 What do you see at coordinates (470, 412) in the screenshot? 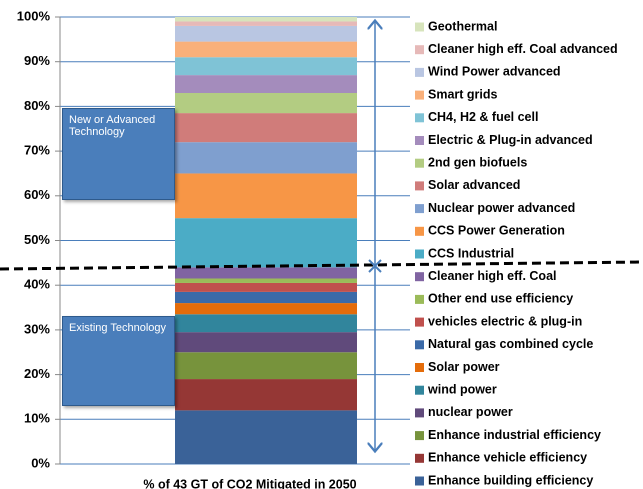
I see `legend-label: nuclear power` at bounding box center [470, 412].